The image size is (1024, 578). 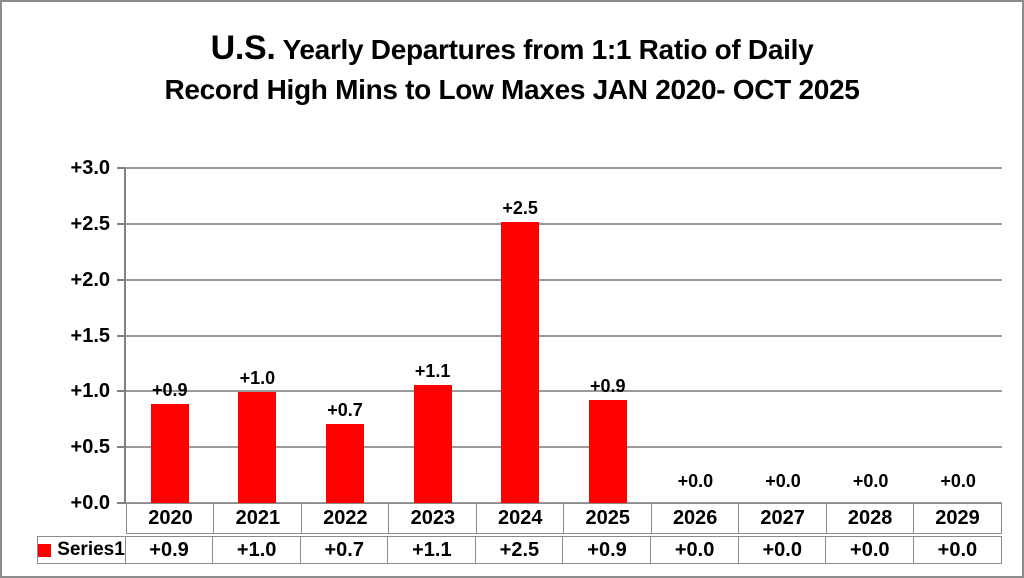 I want to click on y-axis-tick-label: +0.0, so click(x=90, y=503).